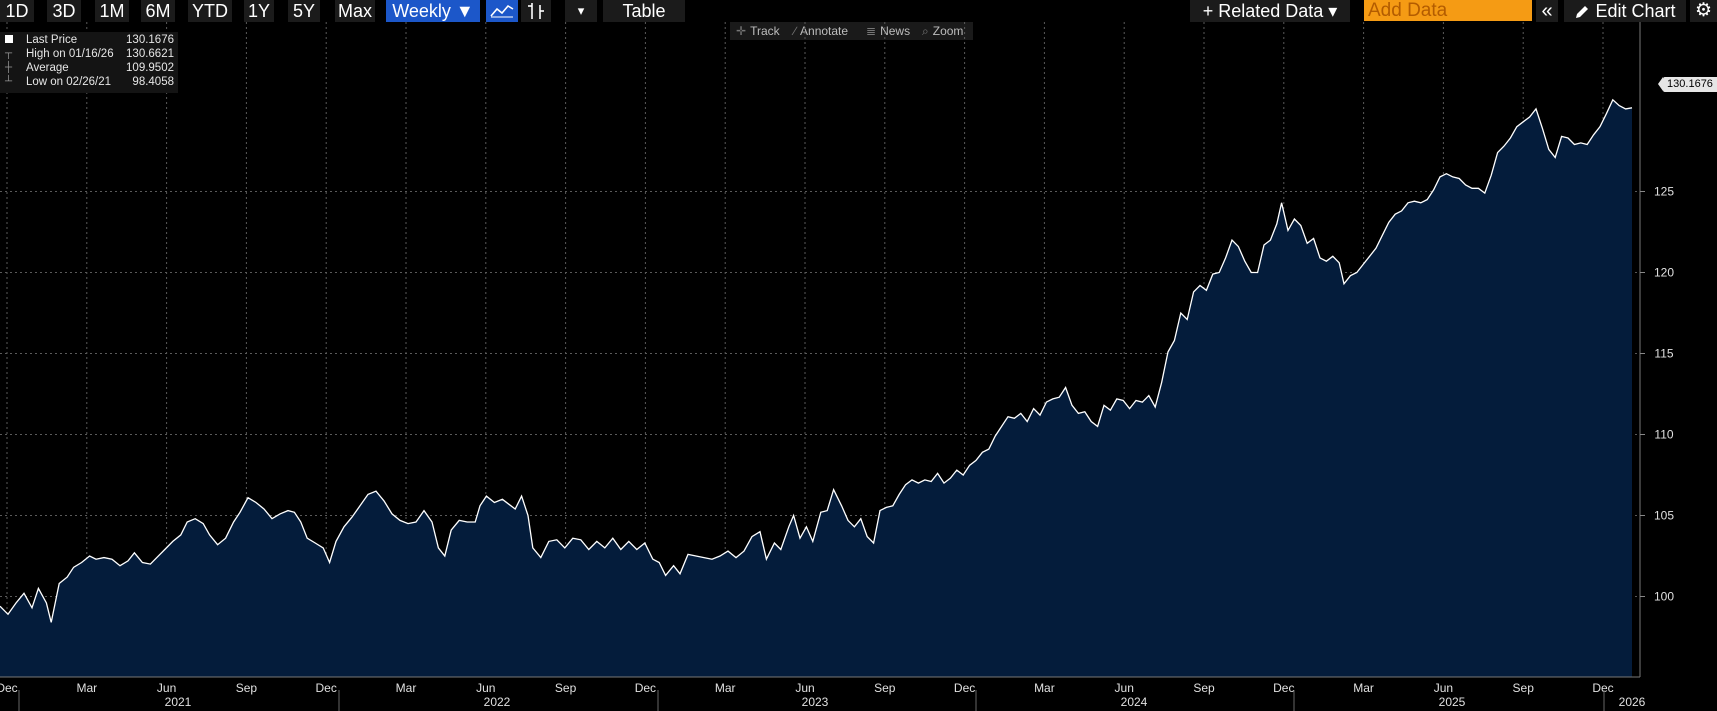 The width and height of the screenshot is (1717, 711). What do you see at coordinates (871, 31) in the screenshot?
I see `news-icon: ≣` at bounding box center [871, 31].